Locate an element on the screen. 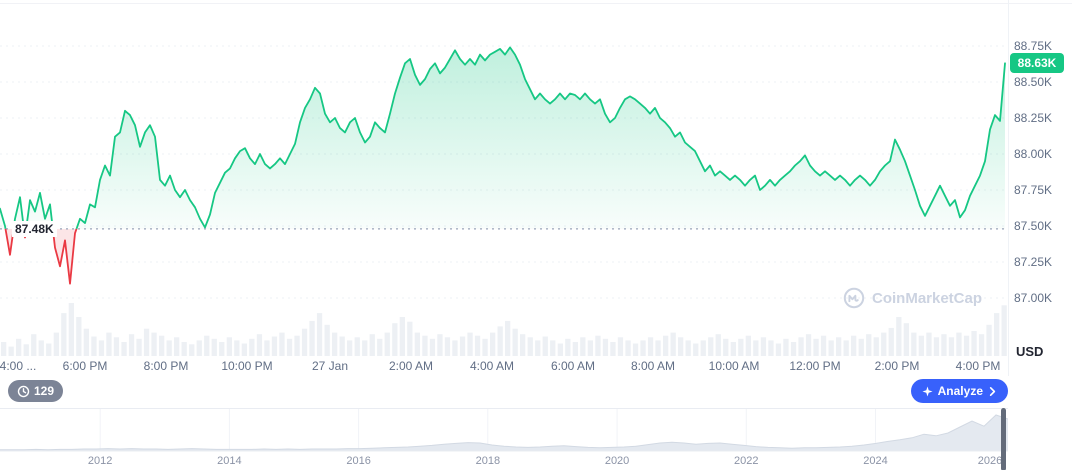  axis-separator is located at coordinates (1008, 188).